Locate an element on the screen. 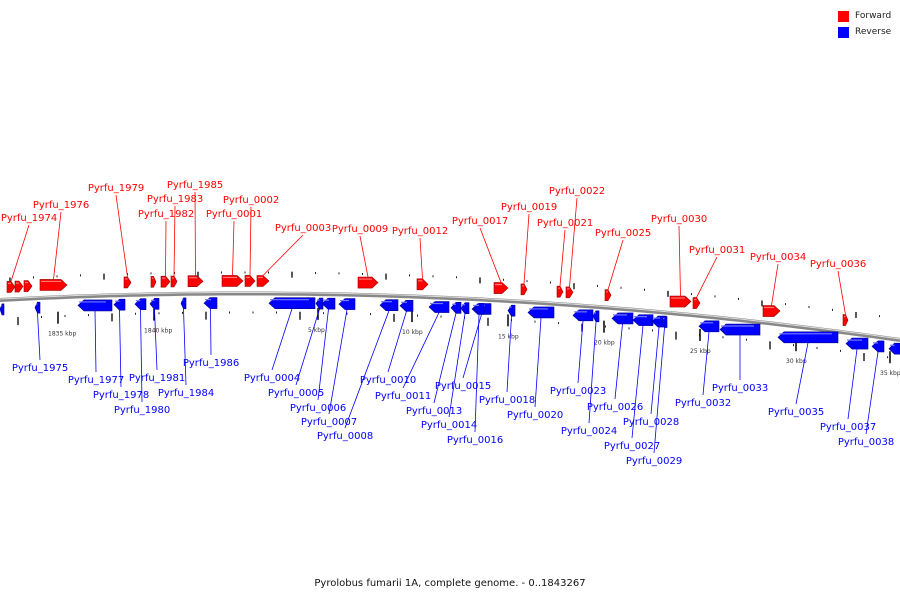 The width and height of the screenshot is (900, 600). scale-label: 10 kbp is located at coordinates (412, 332).